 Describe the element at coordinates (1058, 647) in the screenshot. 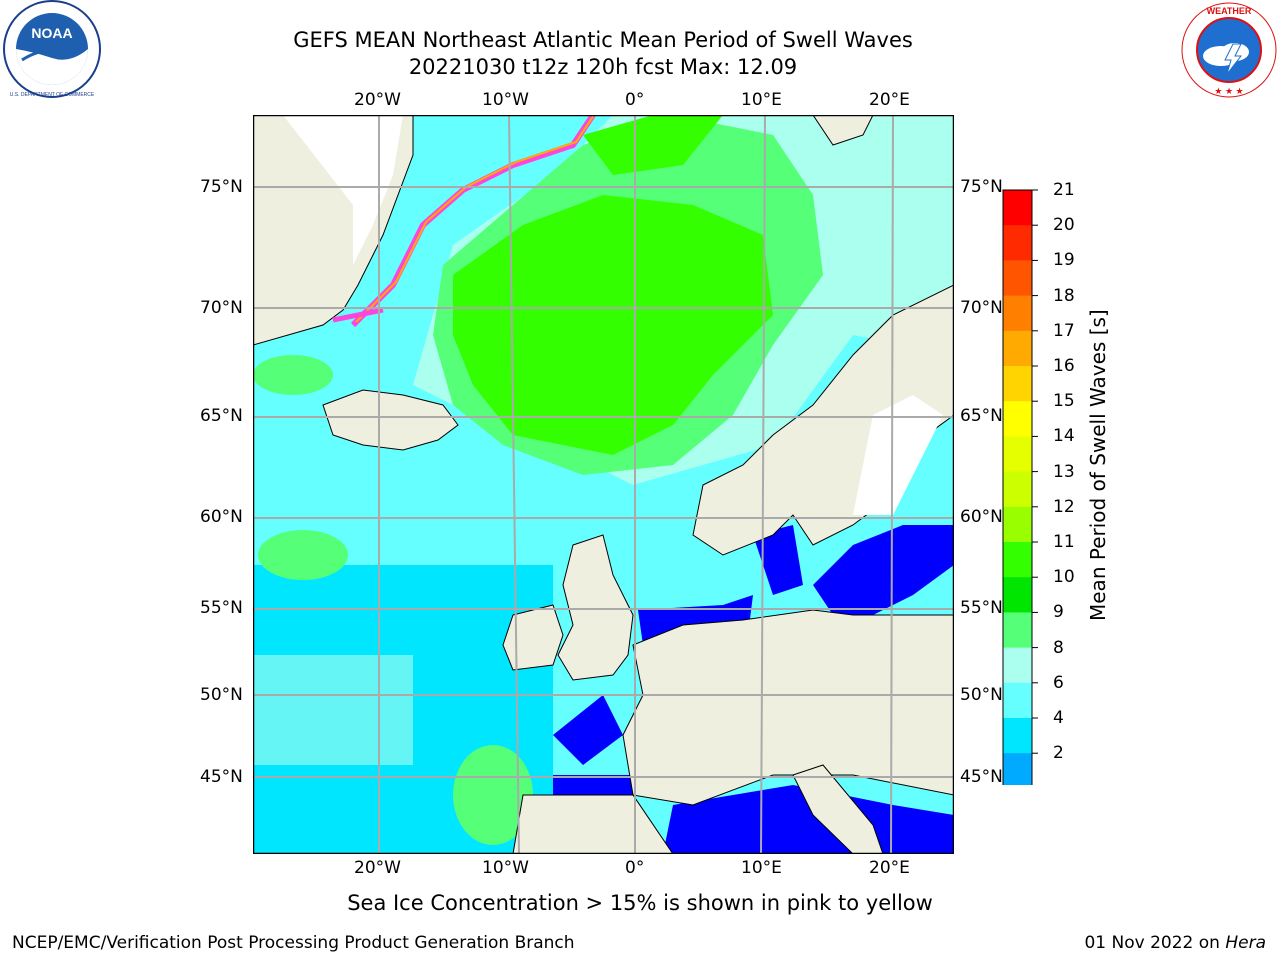

I see `colorbar-tick-label: 8` at that location.